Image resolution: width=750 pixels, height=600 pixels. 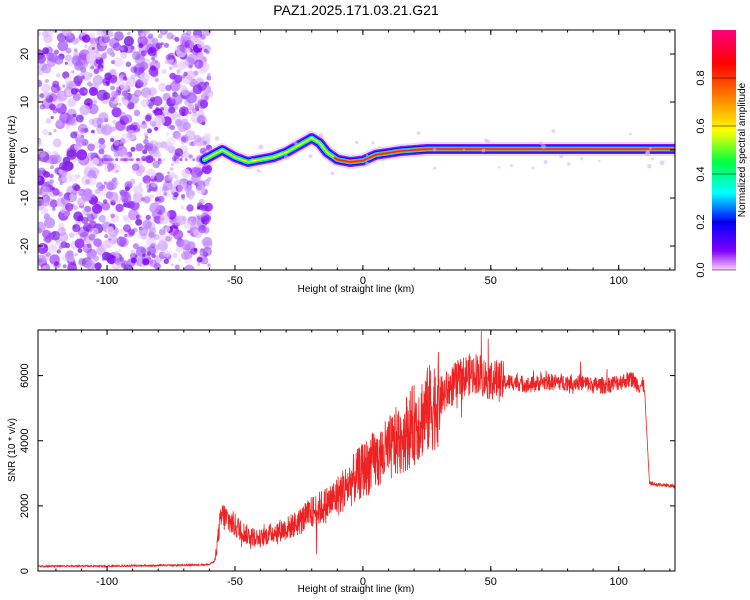 I want to click on x-tick-label: -50, so click(x=235, y=281).